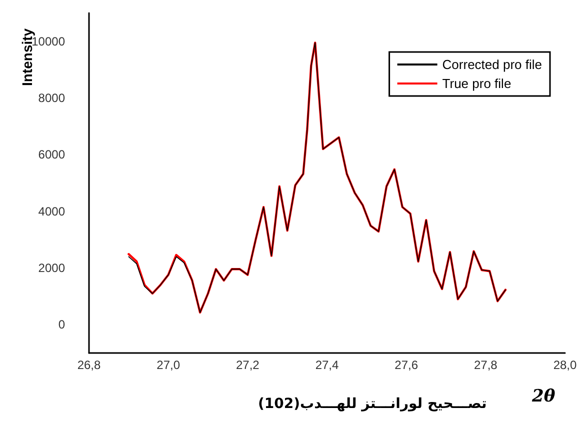  What do you see at coordinates (372, 404) in the screenshot?
I see `text: تصـــحيح لورانـــتز للهـــدب(102)` at bounding box center [372, 404].